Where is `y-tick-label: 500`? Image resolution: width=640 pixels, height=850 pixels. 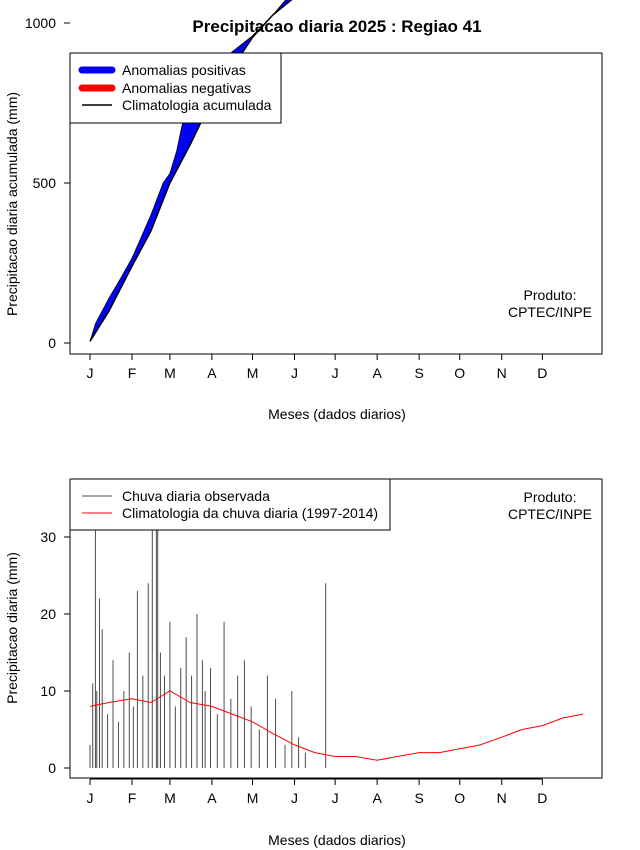
y-tick-label: 500 is located at coordinates (45, 183).